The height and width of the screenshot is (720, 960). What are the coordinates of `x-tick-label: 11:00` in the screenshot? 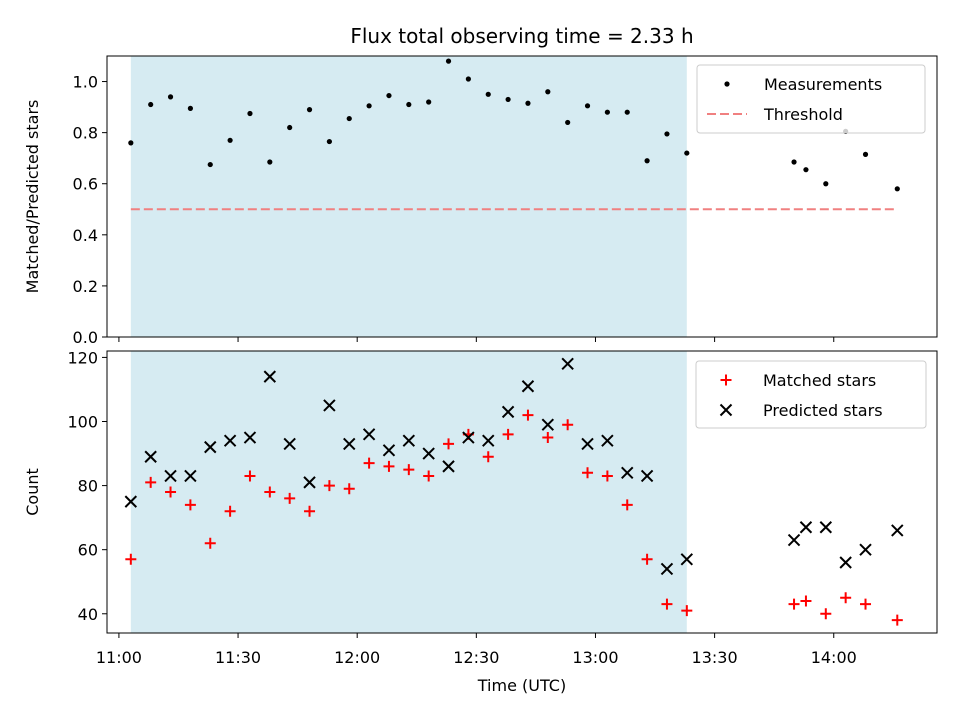 It's located at (119, 657).